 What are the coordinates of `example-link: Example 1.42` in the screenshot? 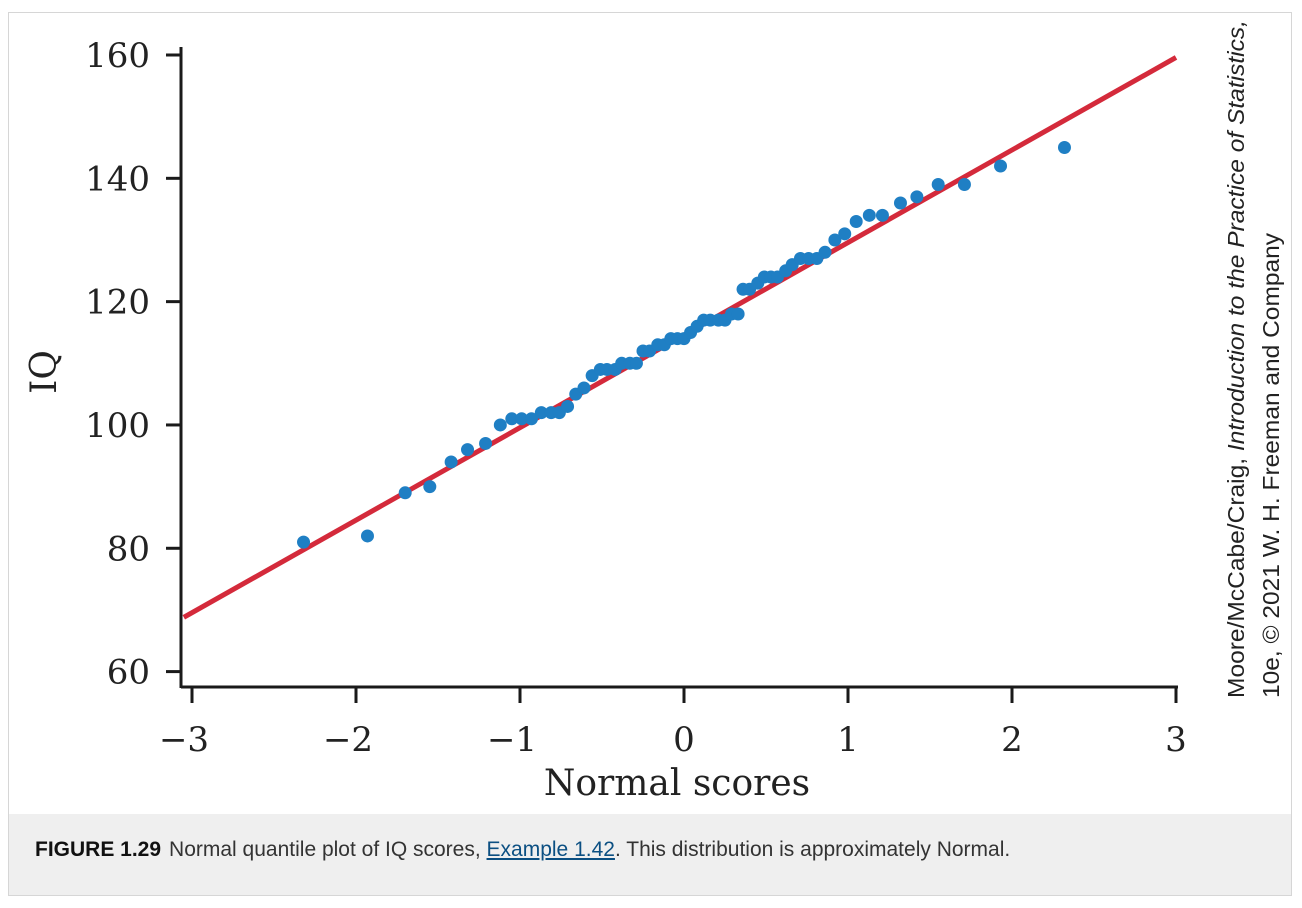 It's located at (550, 849).